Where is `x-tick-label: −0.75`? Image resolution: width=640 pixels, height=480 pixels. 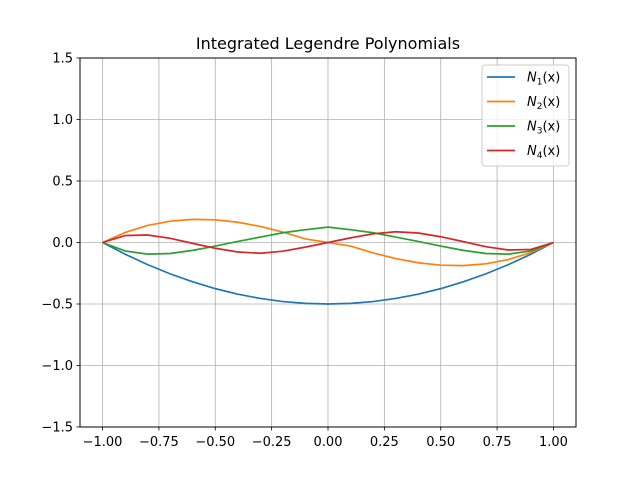 x-tick-label: −0.75 is located at coordinates (159, 442).